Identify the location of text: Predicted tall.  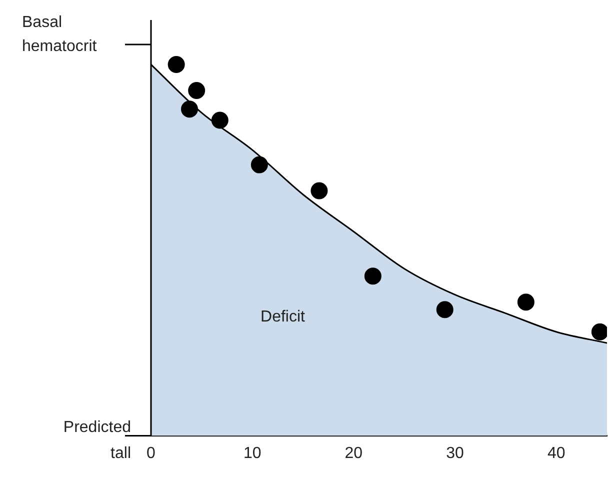
(97, 440).